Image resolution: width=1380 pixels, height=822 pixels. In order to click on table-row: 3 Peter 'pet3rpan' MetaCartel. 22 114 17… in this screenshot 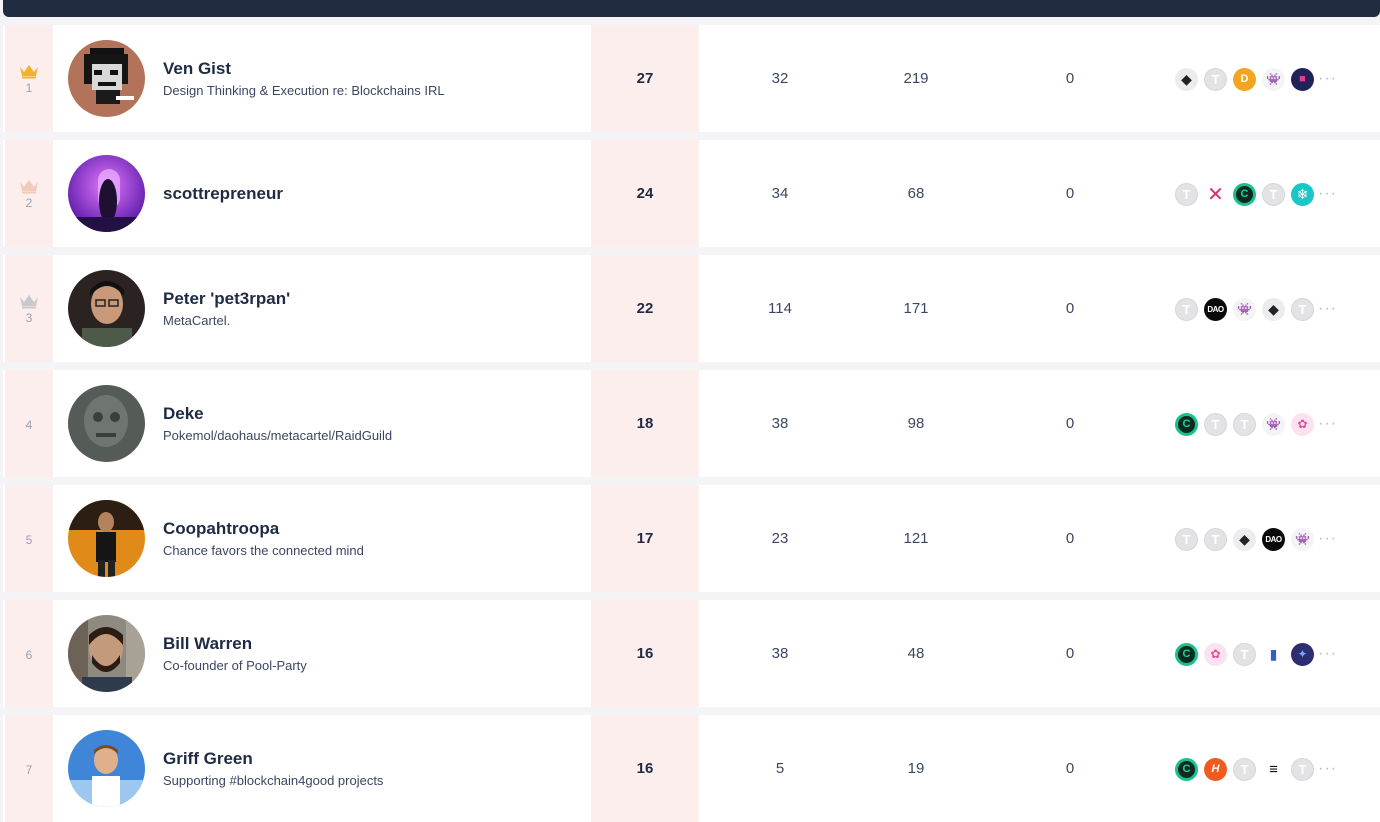, I will do `click(691, 308)`.